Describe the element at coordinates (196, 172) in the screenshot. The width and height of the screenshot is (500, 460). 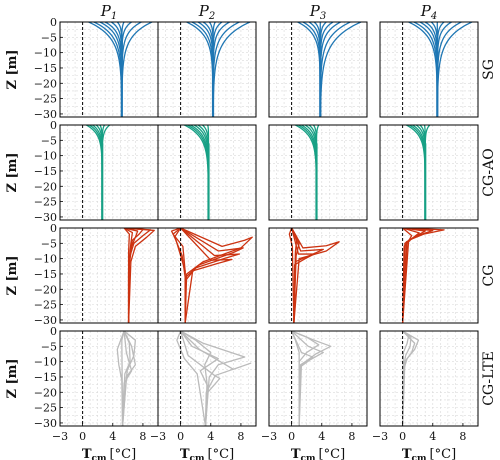
I see `panel-cg-ao-p2-curves` at that location.